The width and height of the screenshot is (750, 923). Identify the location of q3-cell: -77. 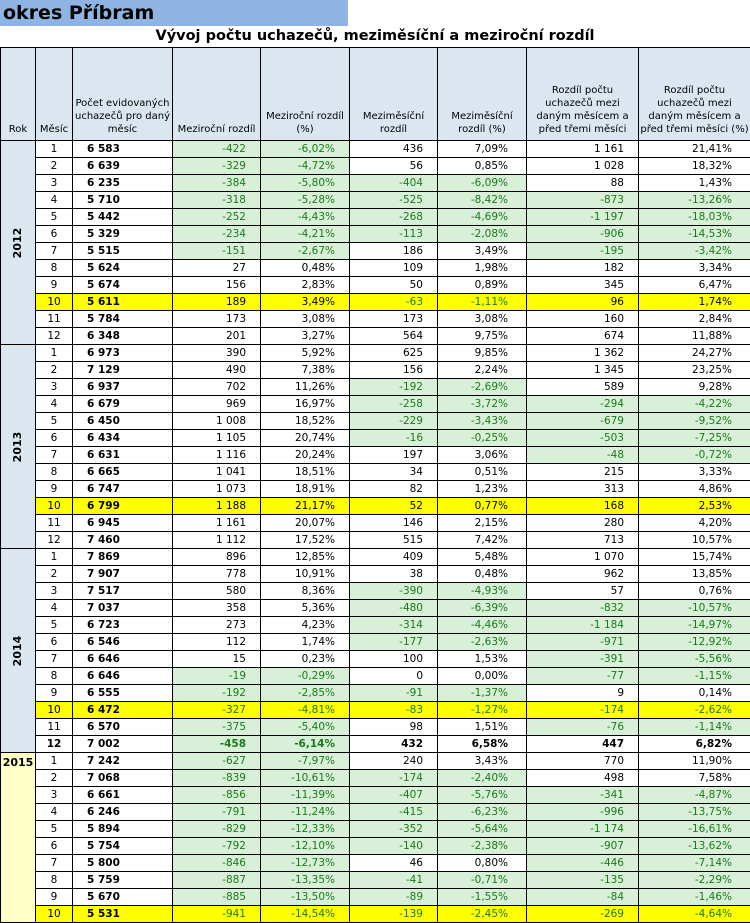
(583, 676).